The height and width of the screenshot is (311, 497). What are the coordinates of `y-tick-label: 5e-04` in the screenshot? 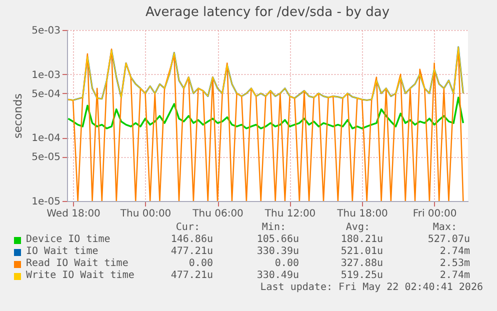 It's located at (46, 94).